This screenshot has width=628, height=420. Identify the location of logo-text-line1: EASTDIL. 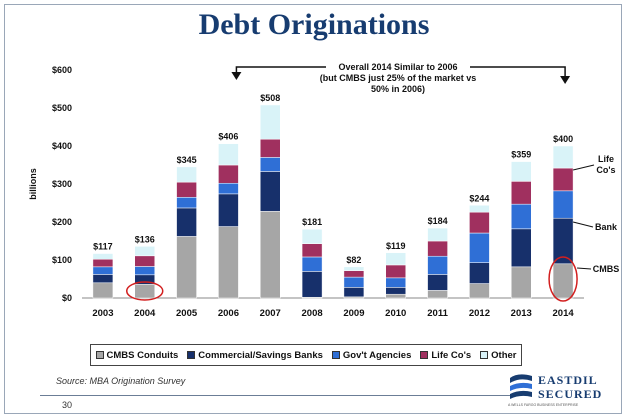
(568, 380).